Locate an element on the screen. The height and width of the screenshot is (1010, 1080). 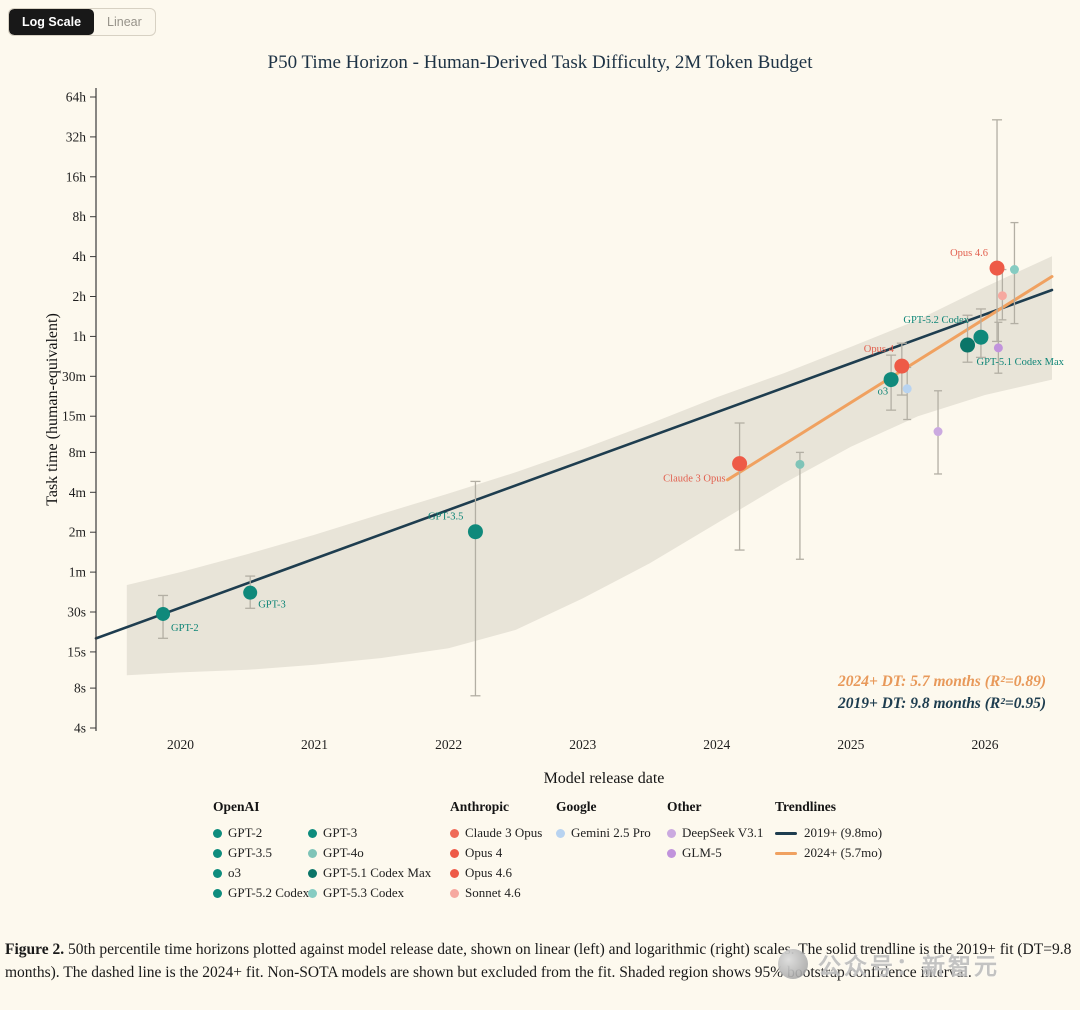
point-gpt-5-3-codex is located at coordinates (1014, 270).